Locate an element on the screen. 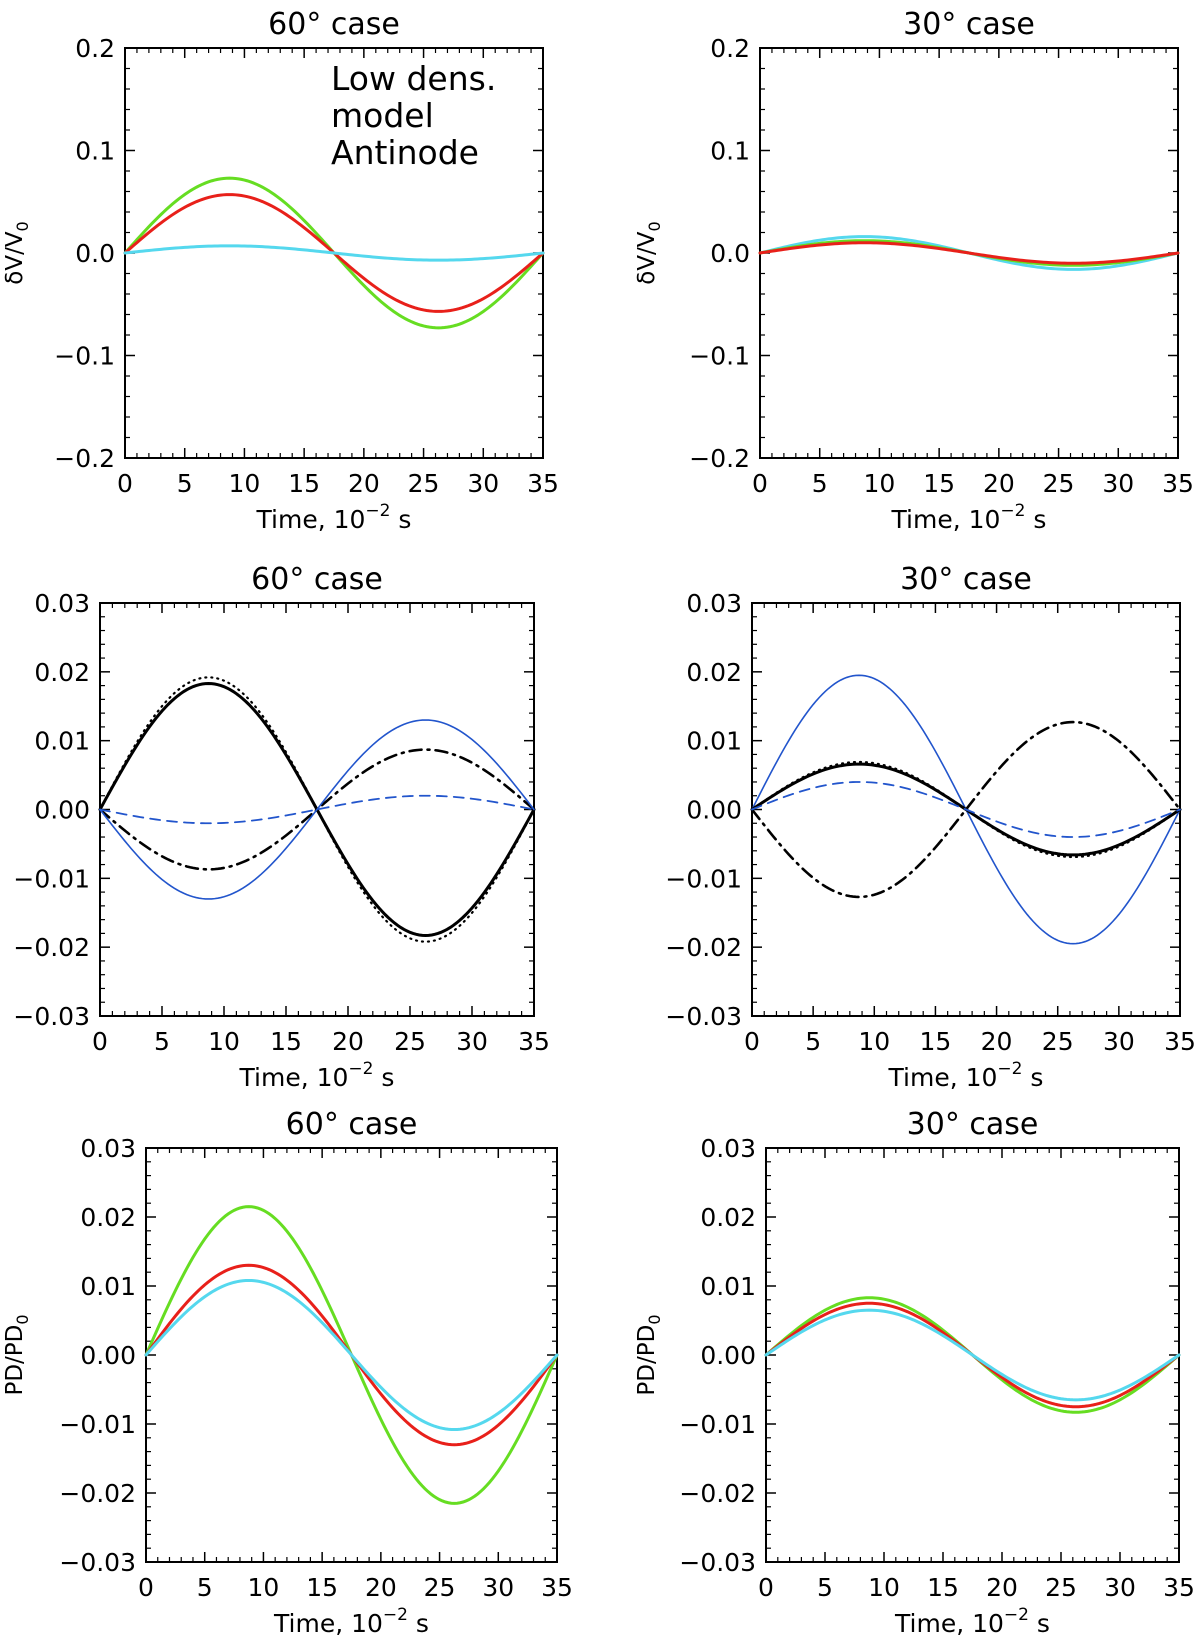 This screenshot has width=1200, height=1636. series-line-red is located at coordinates (969, 253).